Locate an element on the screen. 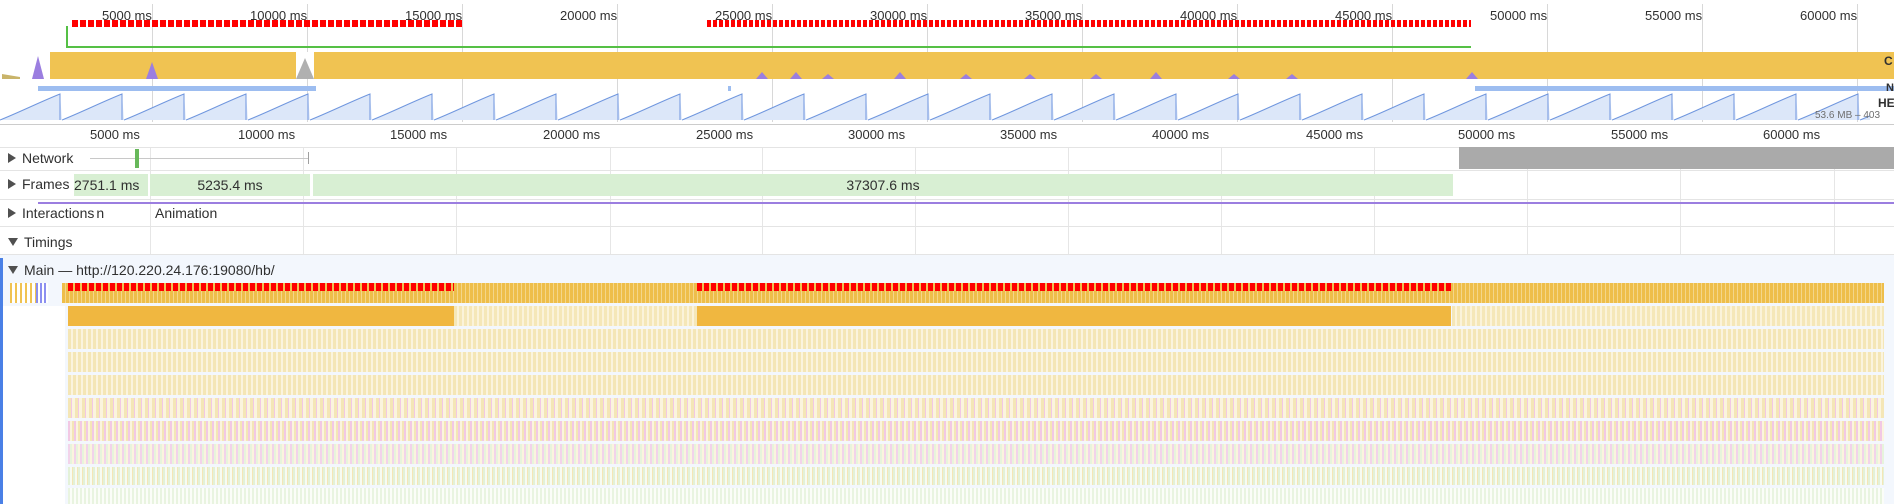  ruler-tick-label: 25000 ms is located at coordinates (725, 134).